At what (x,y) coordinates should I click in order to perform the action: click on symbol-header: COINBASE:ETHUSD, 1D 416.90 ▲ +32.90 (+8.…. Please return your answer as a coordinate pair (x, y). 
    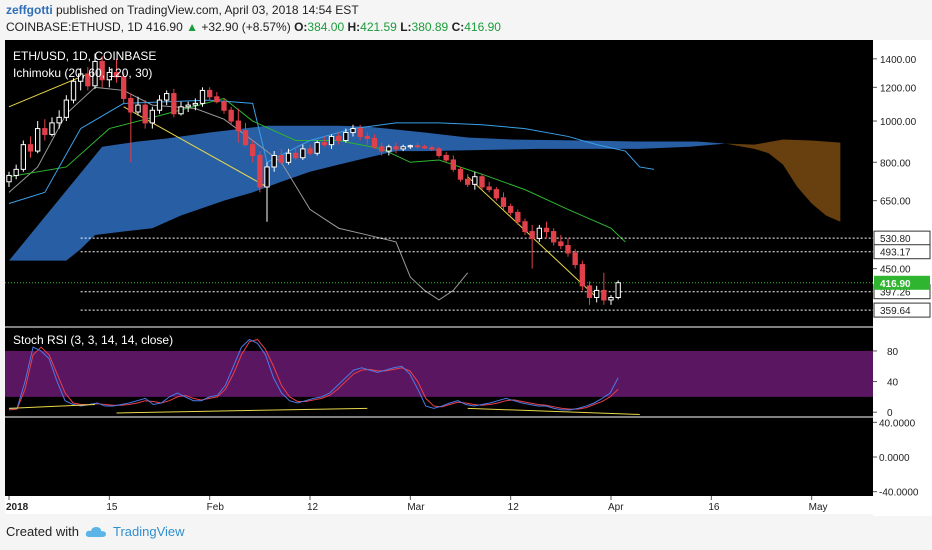
    Looking at the image, I should click on (253, 27).